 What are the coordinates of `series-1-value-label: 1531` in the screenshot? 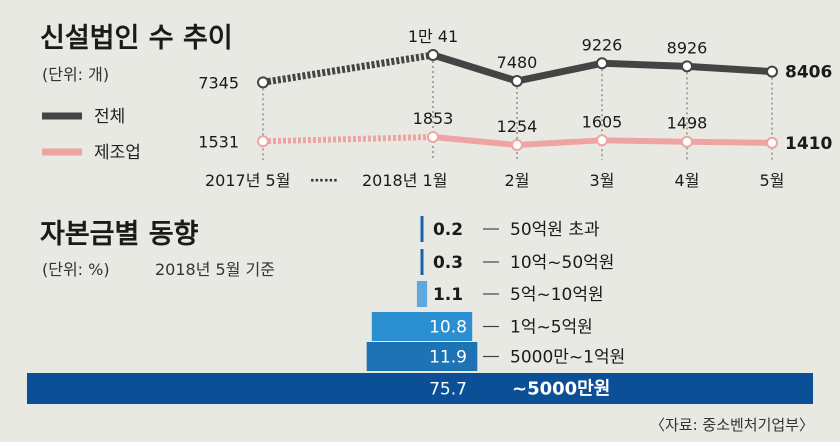 It's located at (218, 141).